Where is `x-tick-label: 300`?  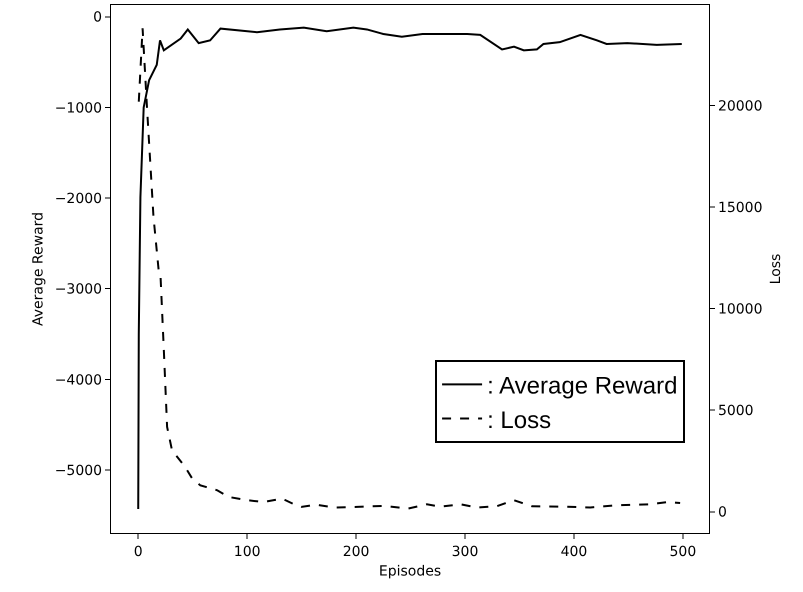
x-tick-label: 300 is located at coordinates (465, 552).